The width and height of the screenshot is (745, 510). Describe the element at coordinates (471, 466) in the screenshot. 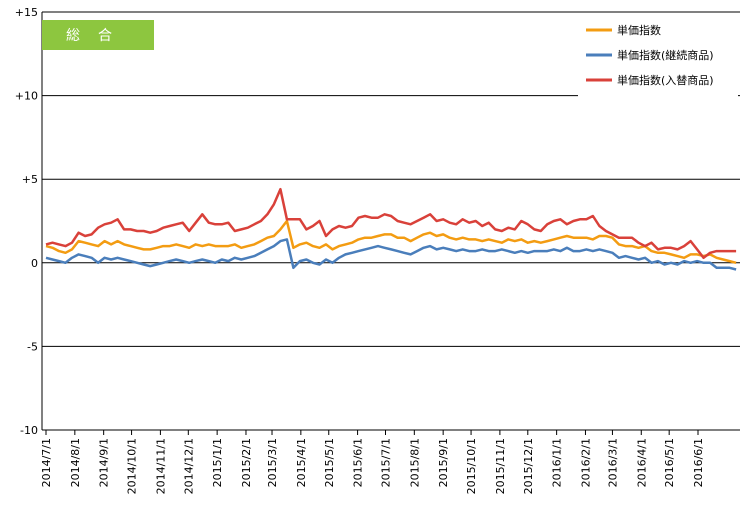

I see `x-tick-label: 2015/10/1` at that location.